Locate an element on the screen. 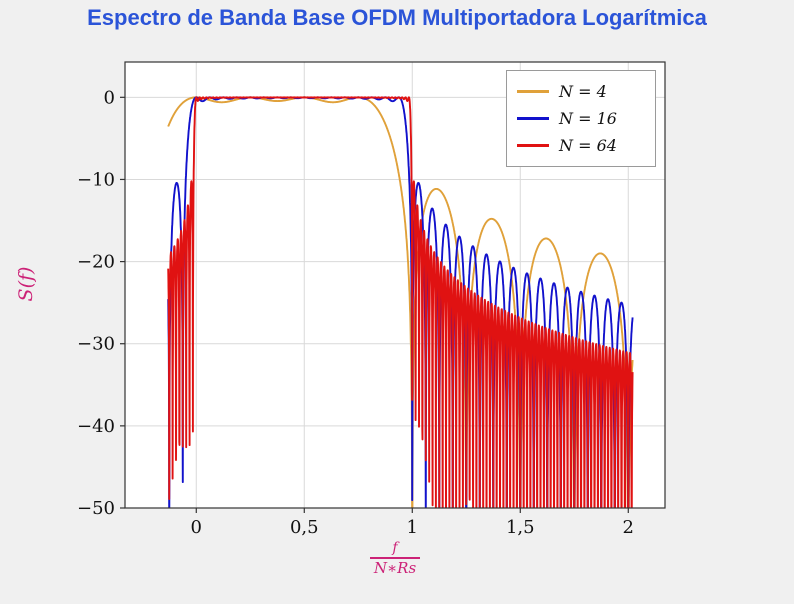 The image size is (794, 604). legend-label-n4: N = 4 is located at coordinates (583, 91).